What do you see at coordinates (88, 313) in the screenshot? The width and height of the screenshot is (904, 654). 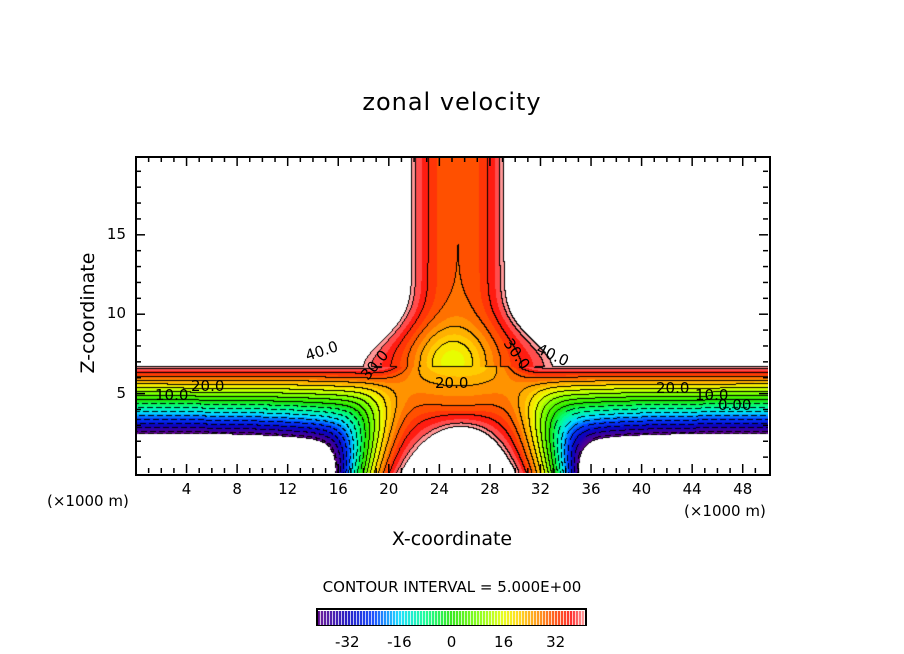 I see `y-axis-label: Z-coordinate` at bounding box center [88, 313].